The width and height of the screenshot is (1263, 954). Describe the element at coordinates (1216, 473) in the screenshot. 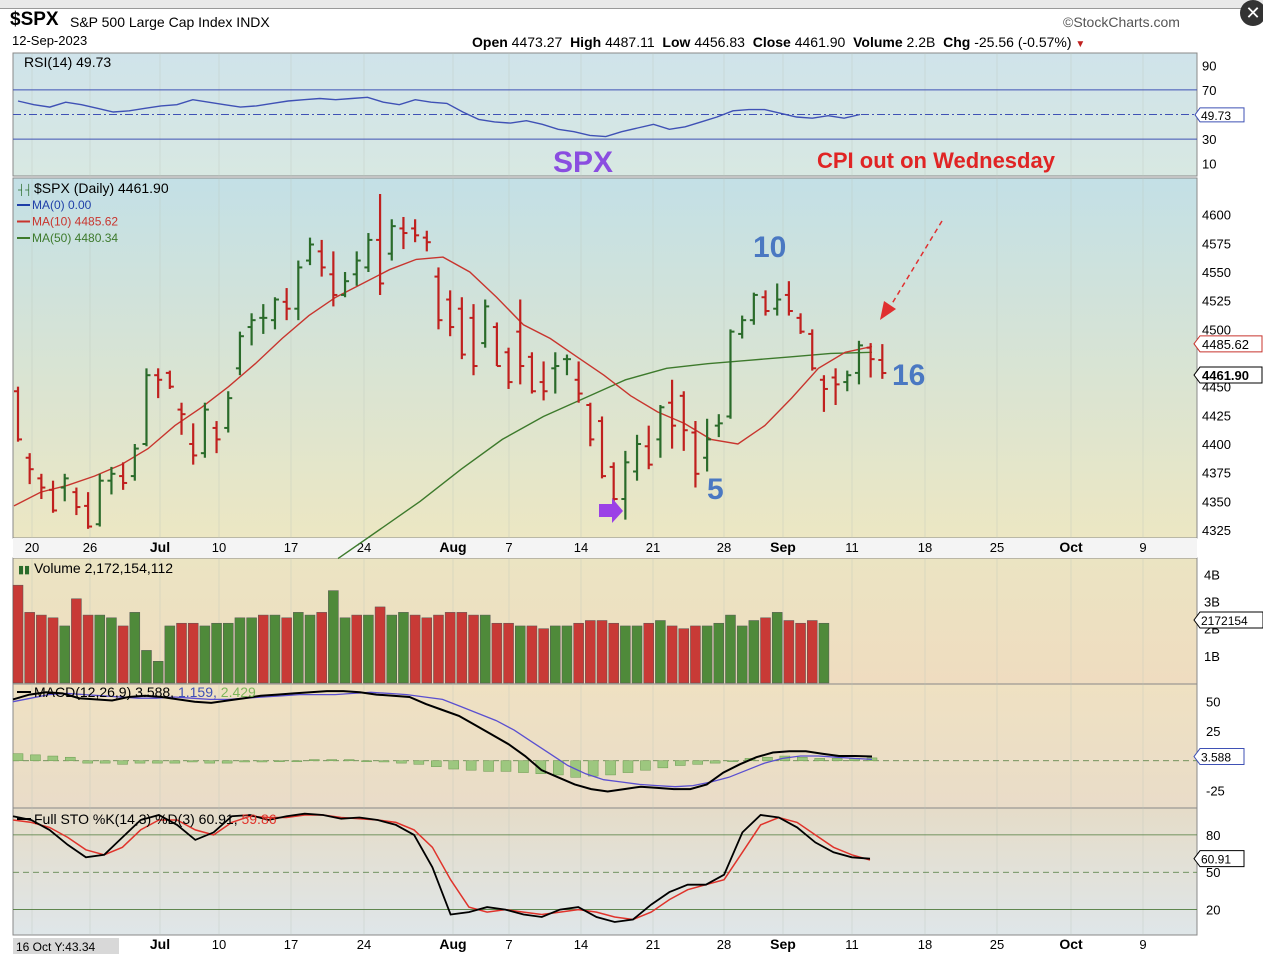

I see `price-y-tick: 4375` at that location.